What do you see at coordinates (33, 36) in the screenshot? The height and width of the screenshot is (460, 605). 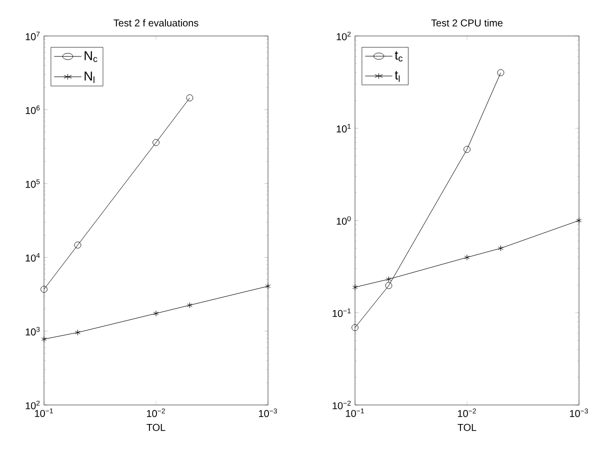 I see `y-tick-label: 10$^{7}$` at bounding box center [33, 36].